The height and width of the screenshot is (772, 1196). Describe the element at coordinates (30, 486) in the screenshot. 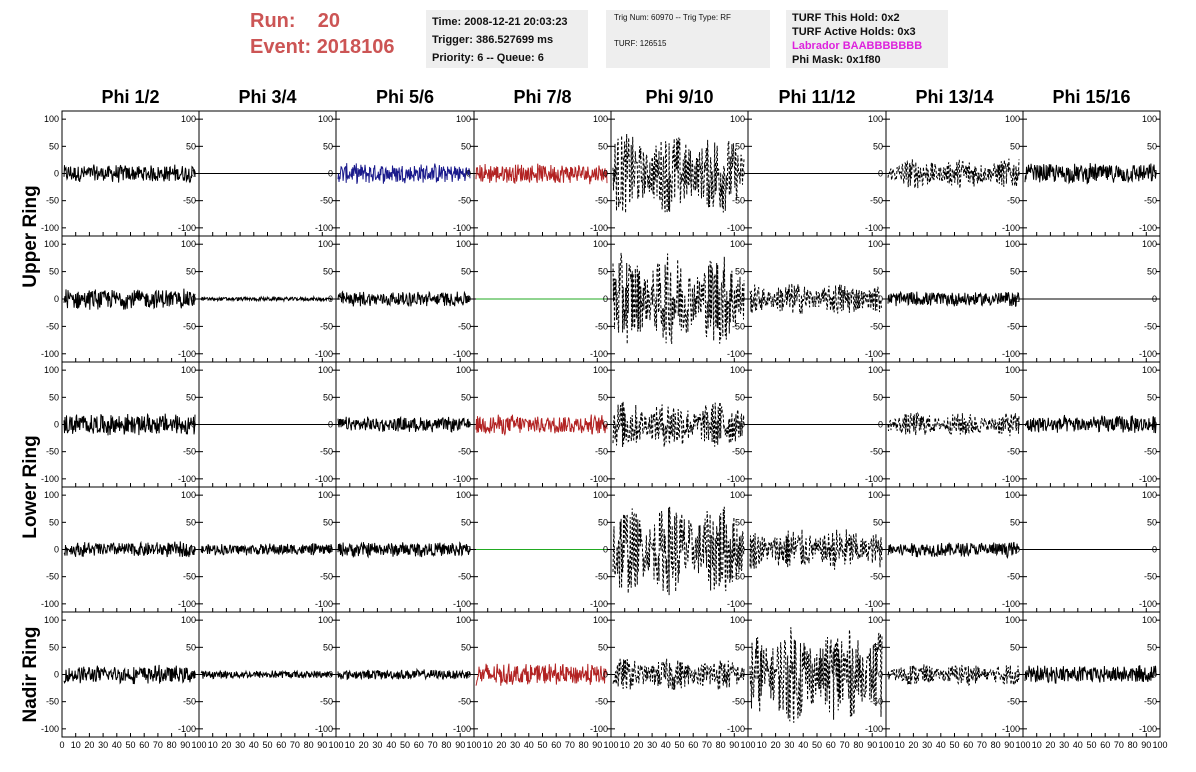

I see `row-label-2: Lower Ring` at that location.